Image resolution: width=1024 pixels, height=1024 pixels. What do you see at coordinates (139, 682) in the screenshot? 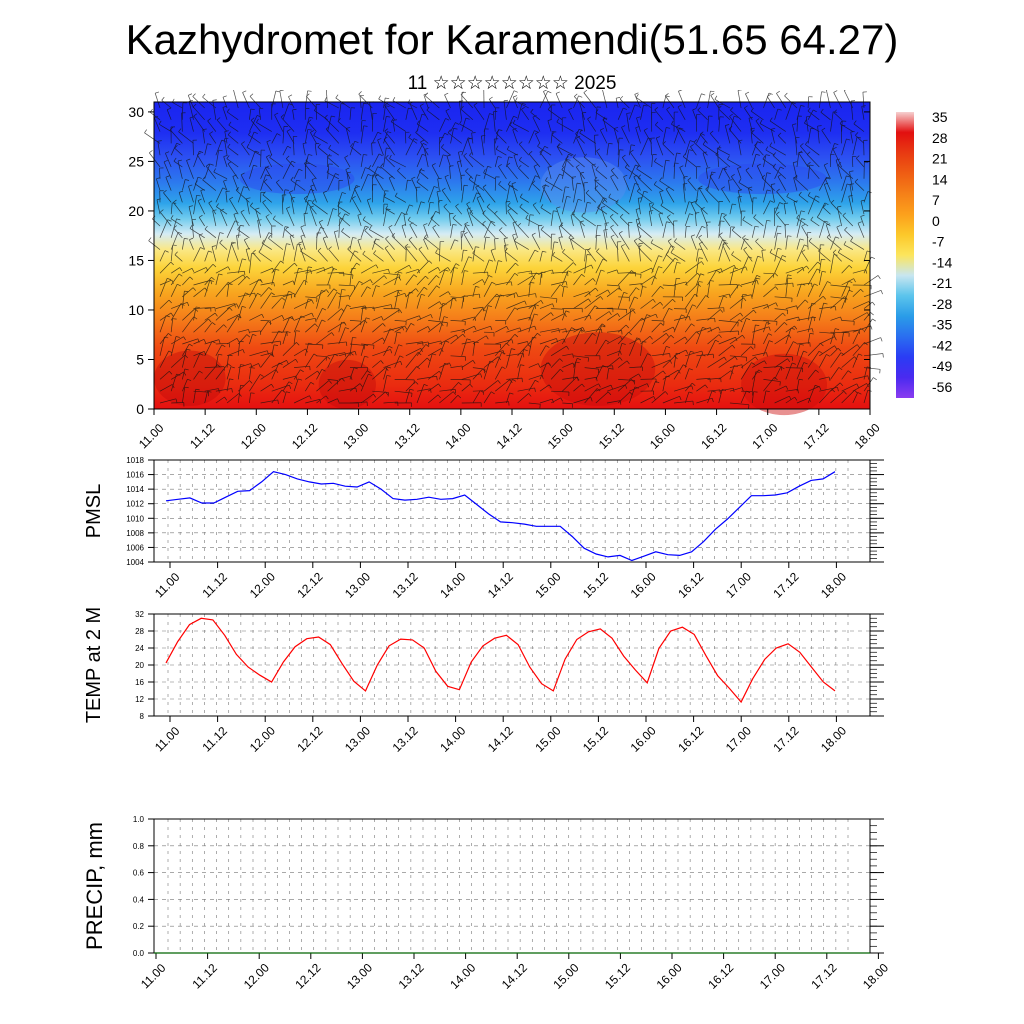
I see `y-tick-label: 16` at bounding box center [139, 682].